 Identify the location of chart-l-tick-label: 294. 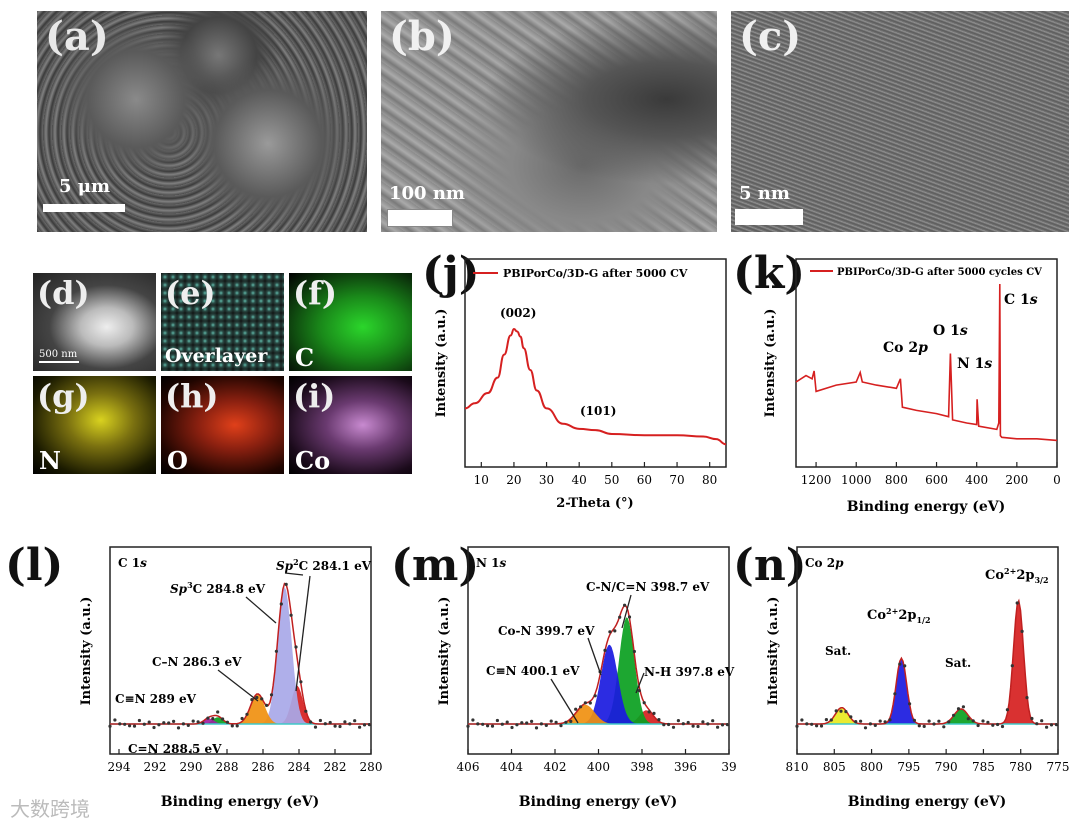
(119, 767).